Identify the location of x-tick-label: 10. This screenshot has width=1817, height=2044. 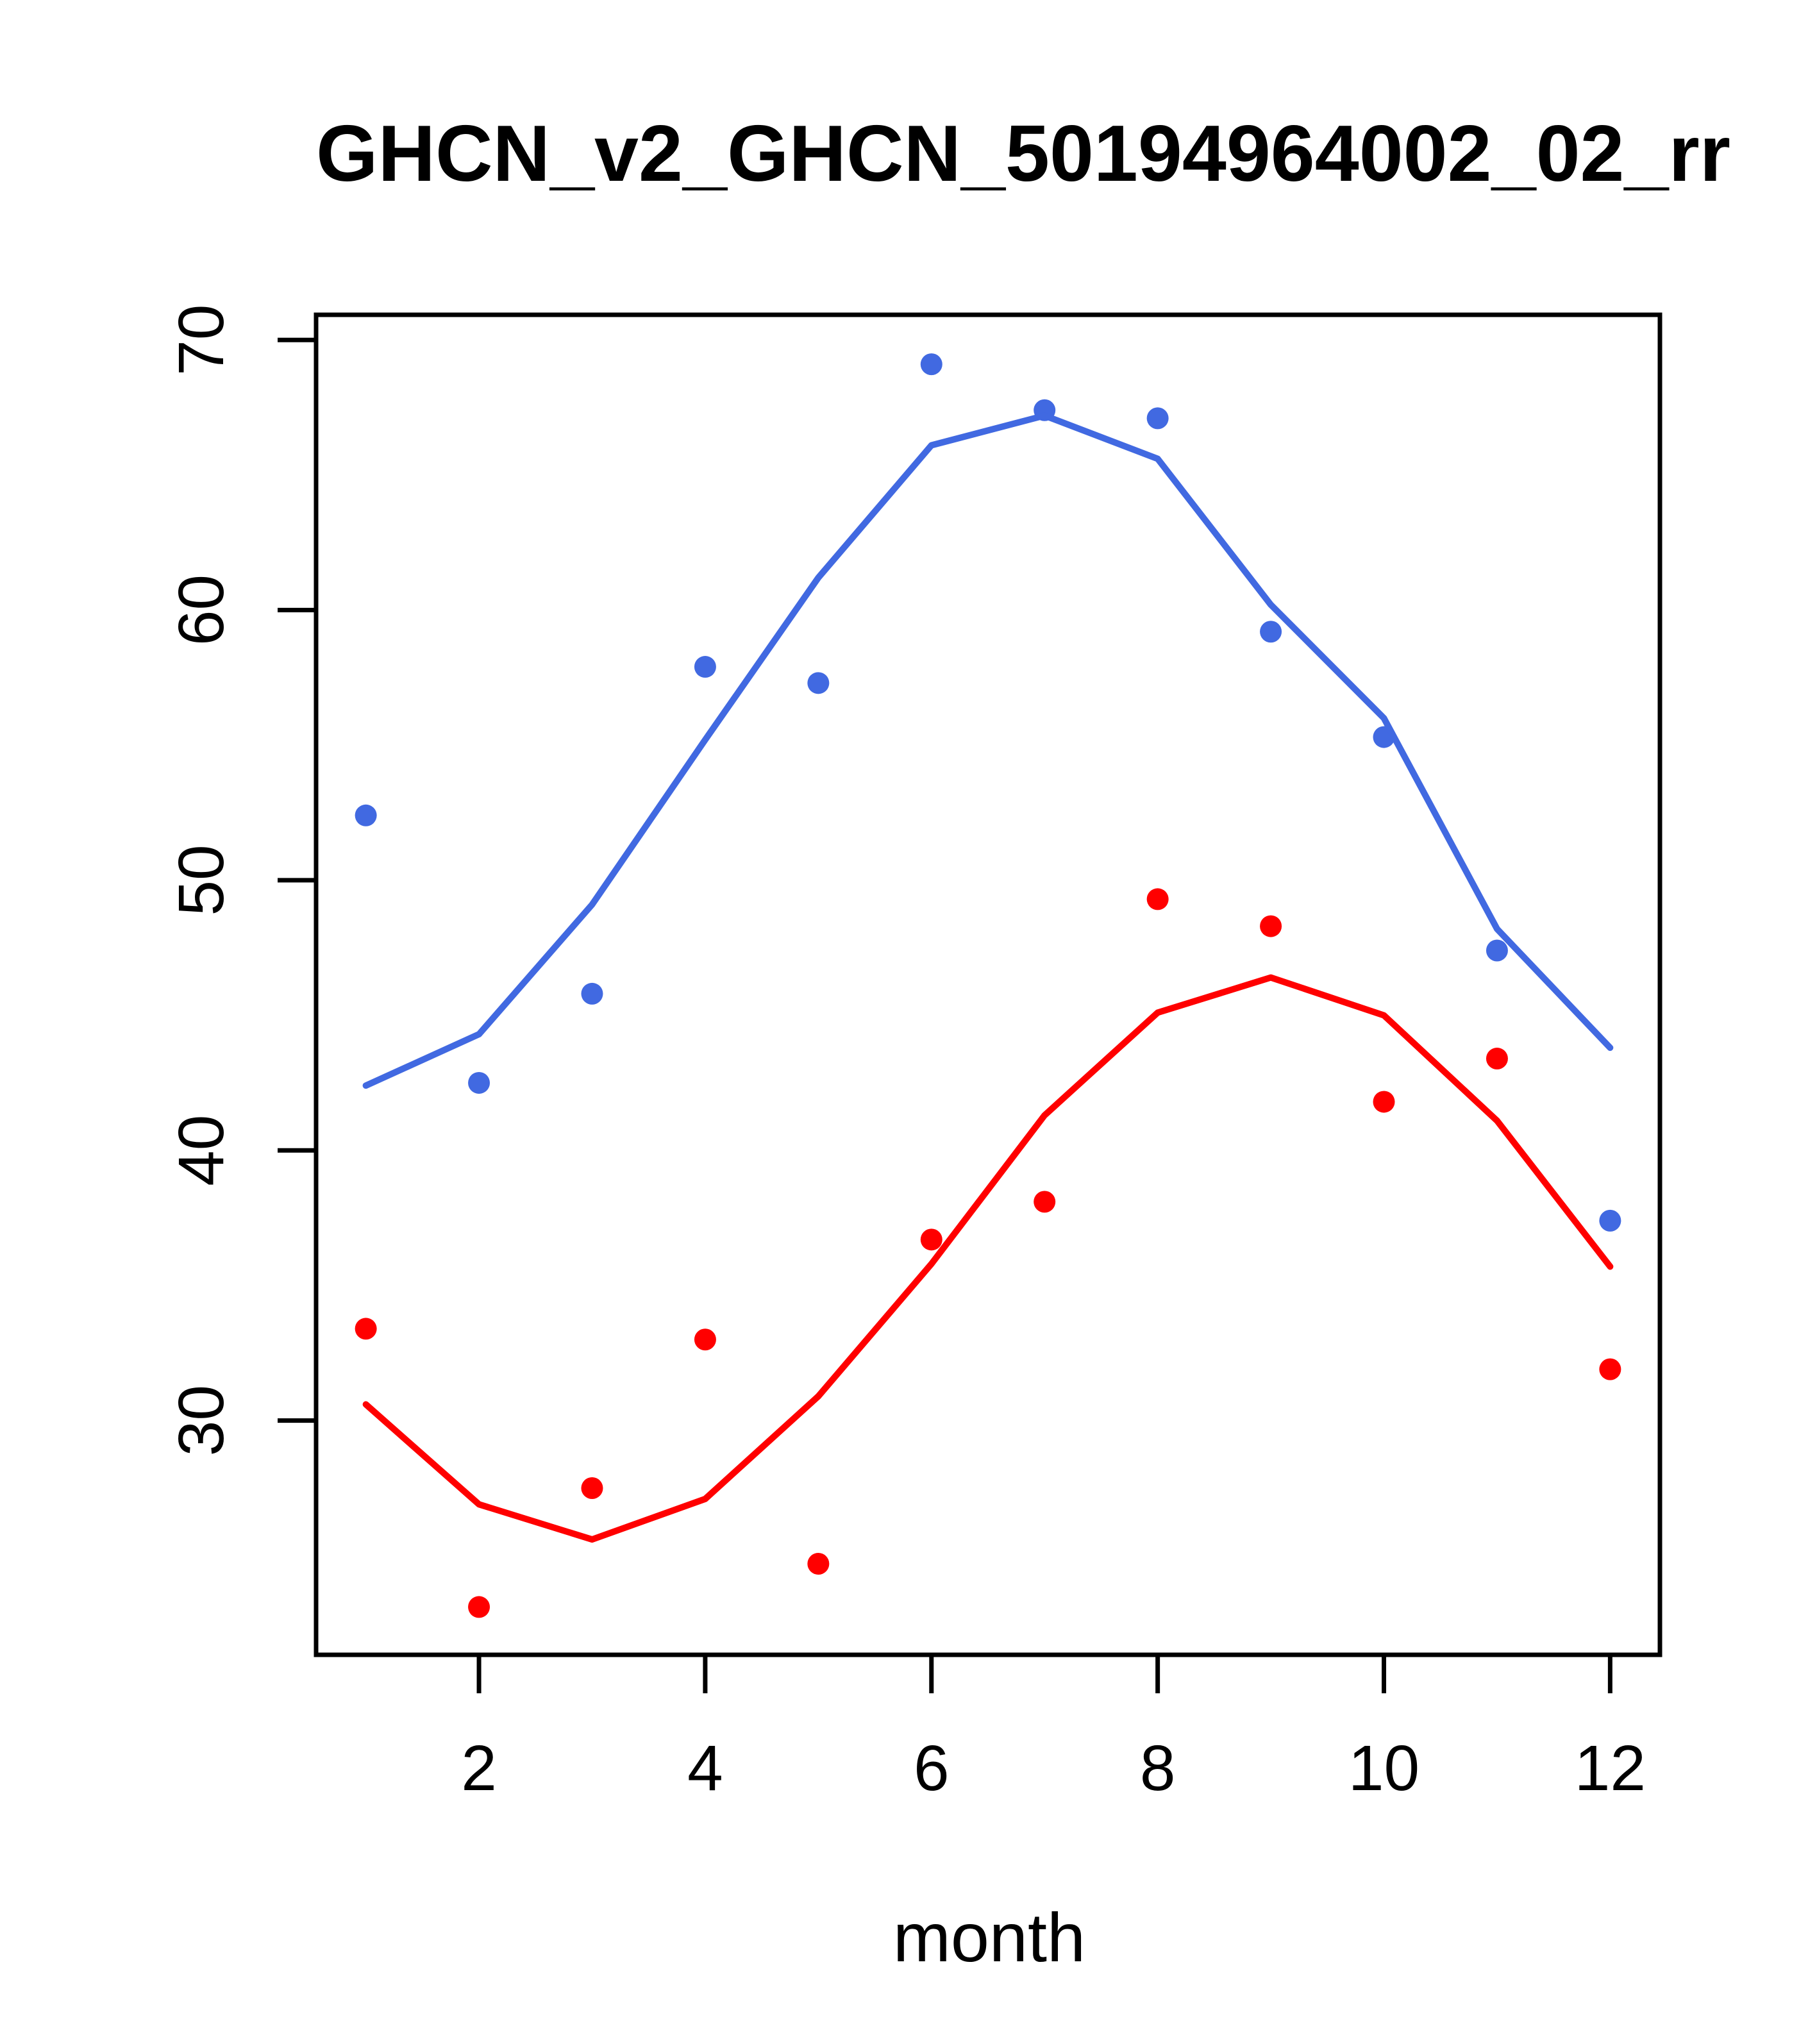
(1384, 1768).